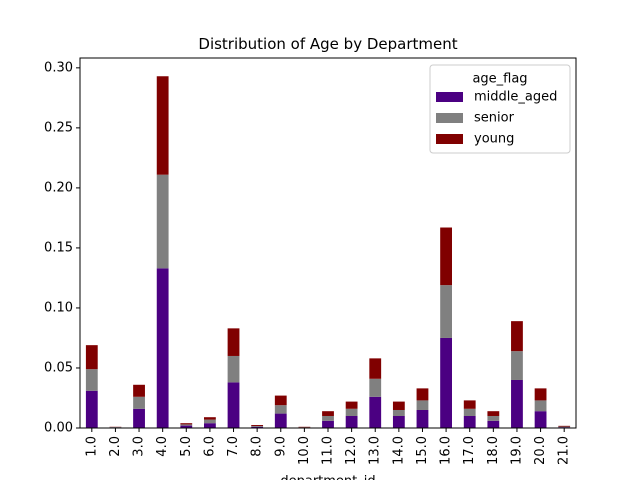 The image size is (640, 480). Describe the element at coordinates (398, 405) in the screenshot. I see `bar-young-14.0` at that location.